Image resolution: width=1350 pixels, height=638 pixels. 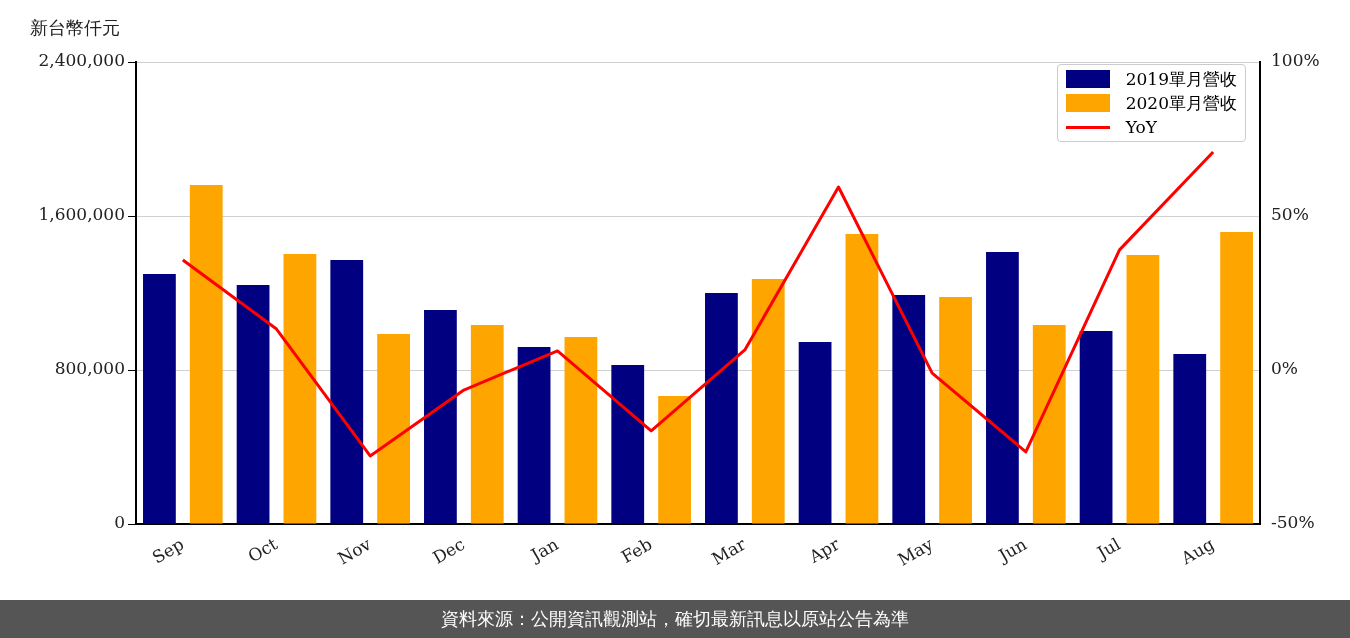 I want to click on x-tick-label: Jul, so click(x=1107, y=548).